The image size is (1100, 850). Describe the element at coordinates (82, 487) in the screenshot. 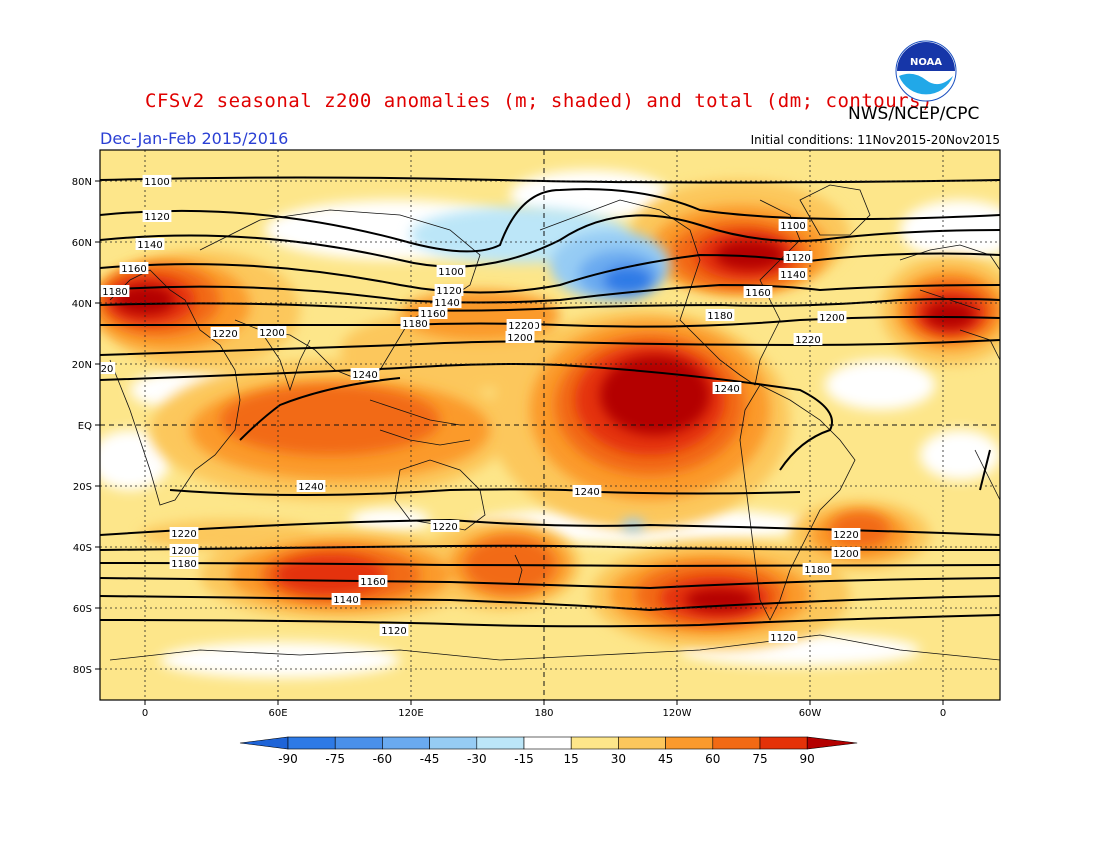

I see `lat-tick-label: 20S` at that location.